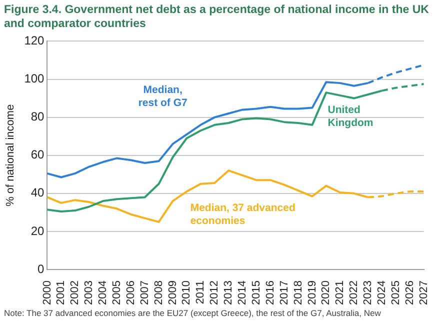  Describe the element at coordinates (424, 293) in the screenshot. I see `x-tick-label: 2027` at that location.